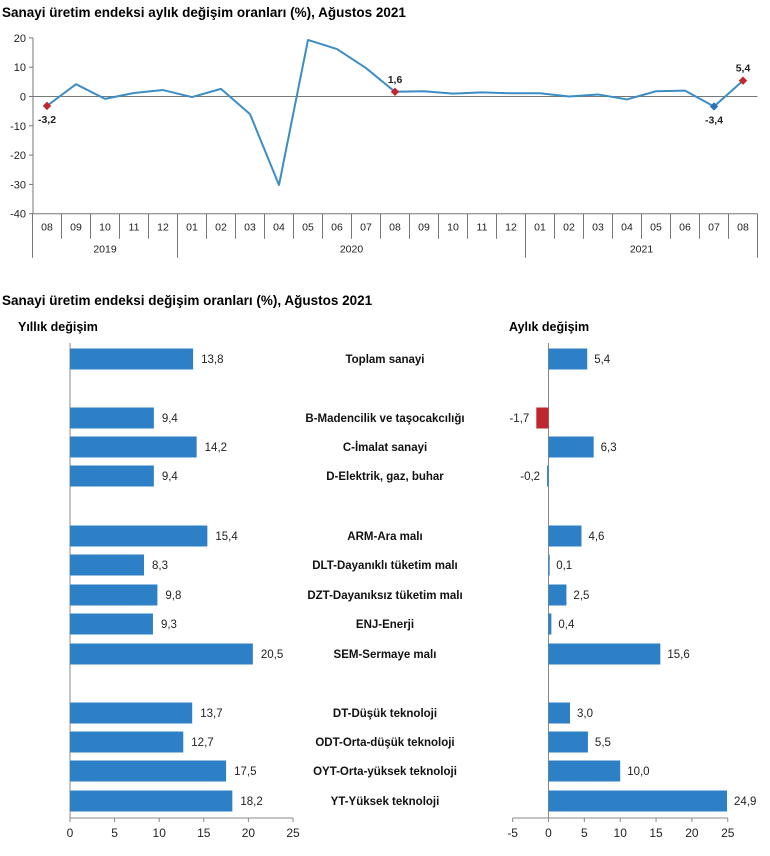  Describe the element at coordinates (18, 127) in the screenshot. I see `y-tick-label: -10` at that location.